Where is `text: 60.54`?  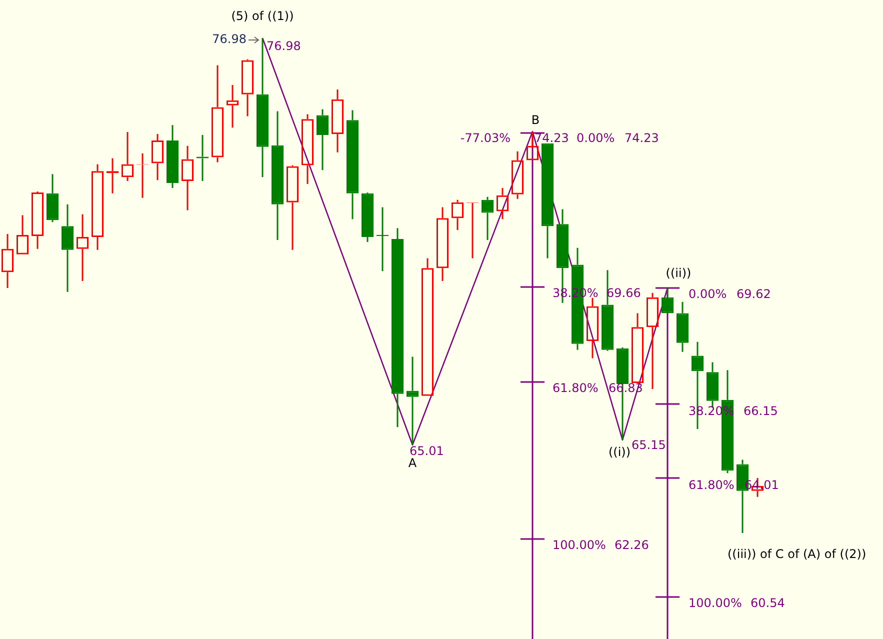 text: 60.54 is located at coordinates (767, 603).